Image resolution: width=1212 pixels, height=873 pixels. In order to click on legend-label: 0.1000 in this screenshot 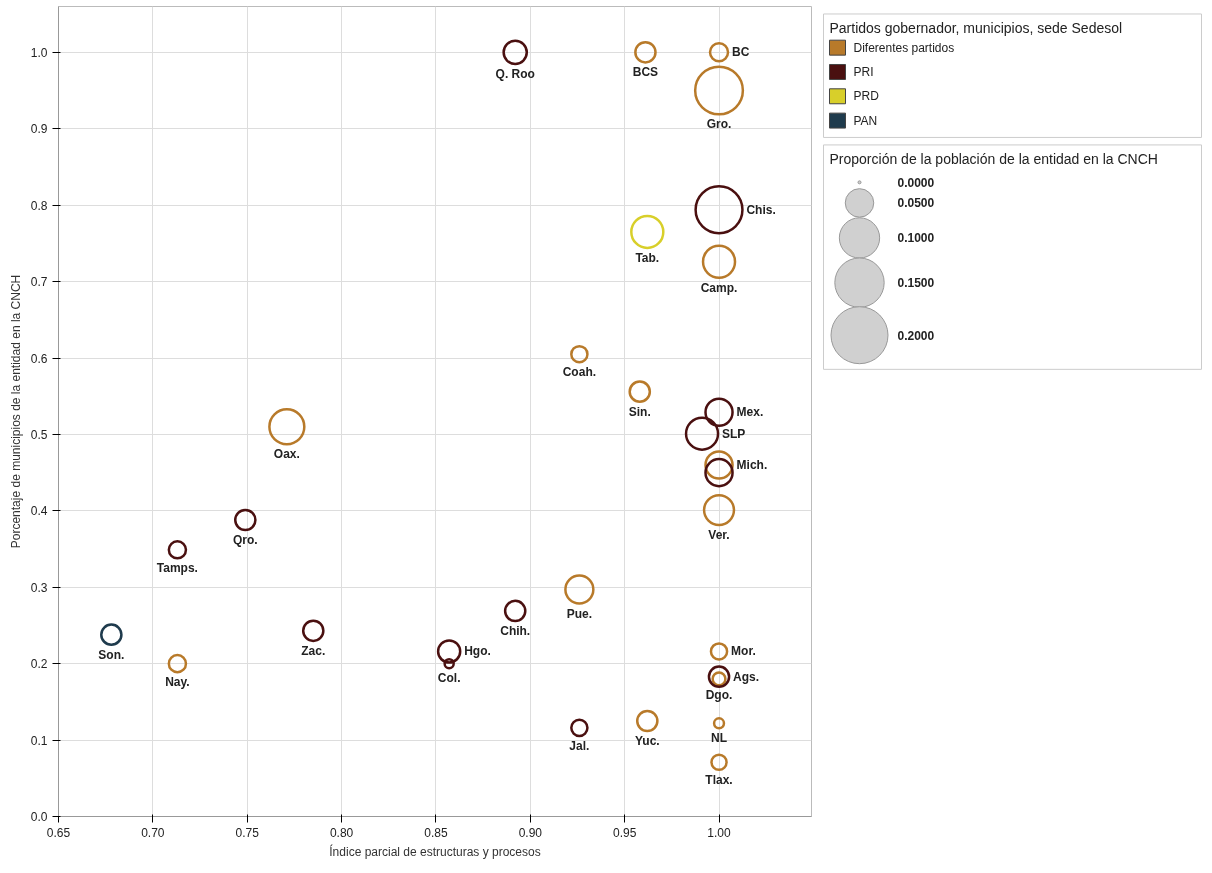, I will do `click(916, 238)`.